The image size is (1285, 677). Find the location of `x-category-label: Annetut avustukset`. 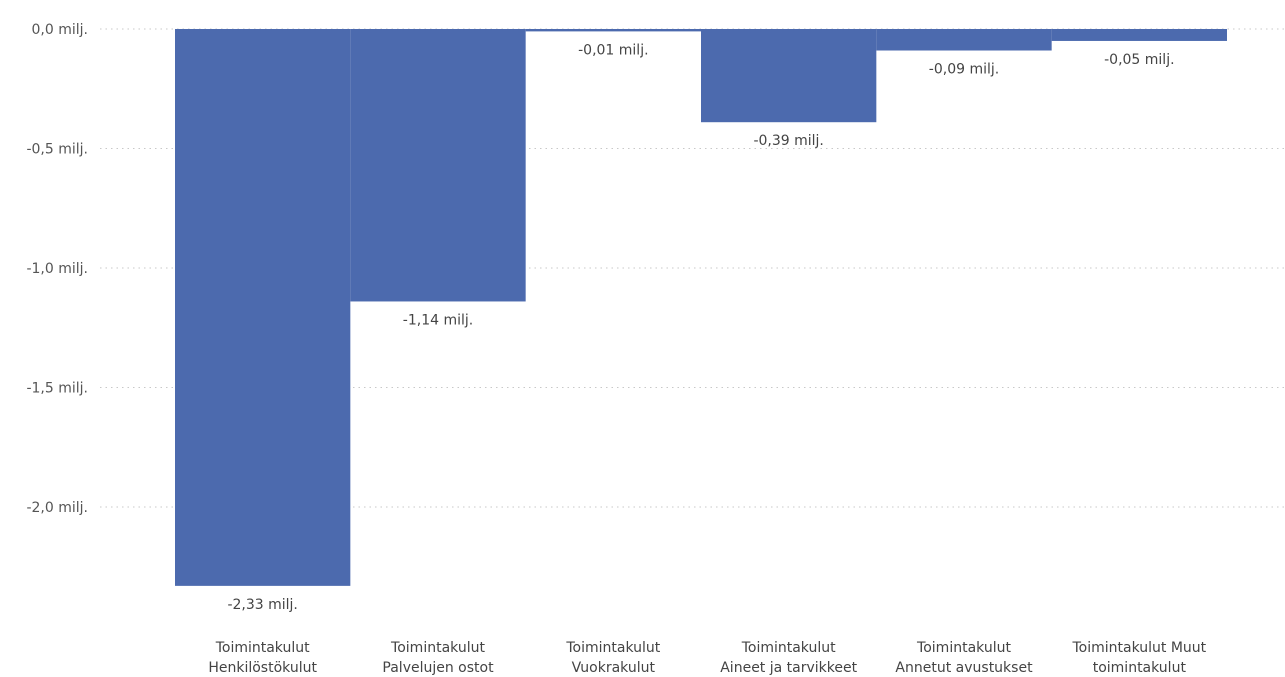

x-category-label: Annetut avustukset is located at coordinates (964, 668).